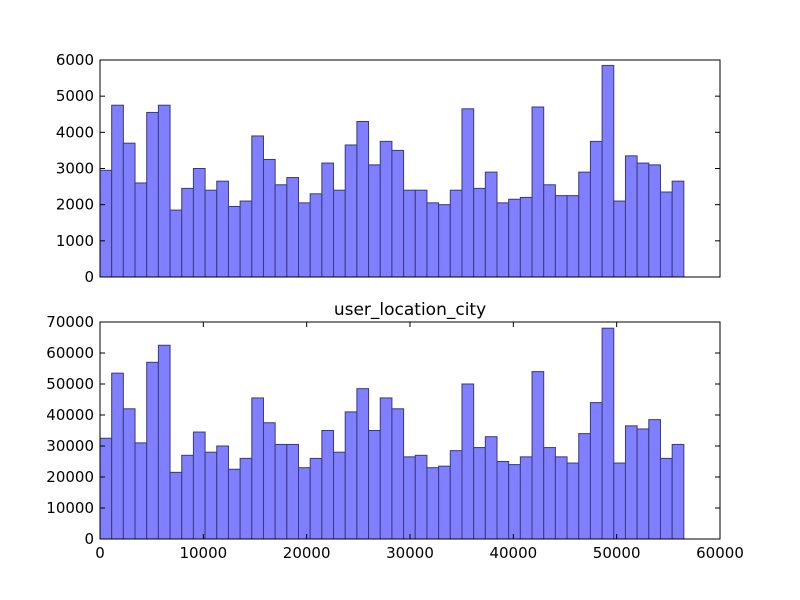  Describe the element at coordinates (513, 553) in the screenshot. I see `bottom-xtick-label: 40000` at that location.